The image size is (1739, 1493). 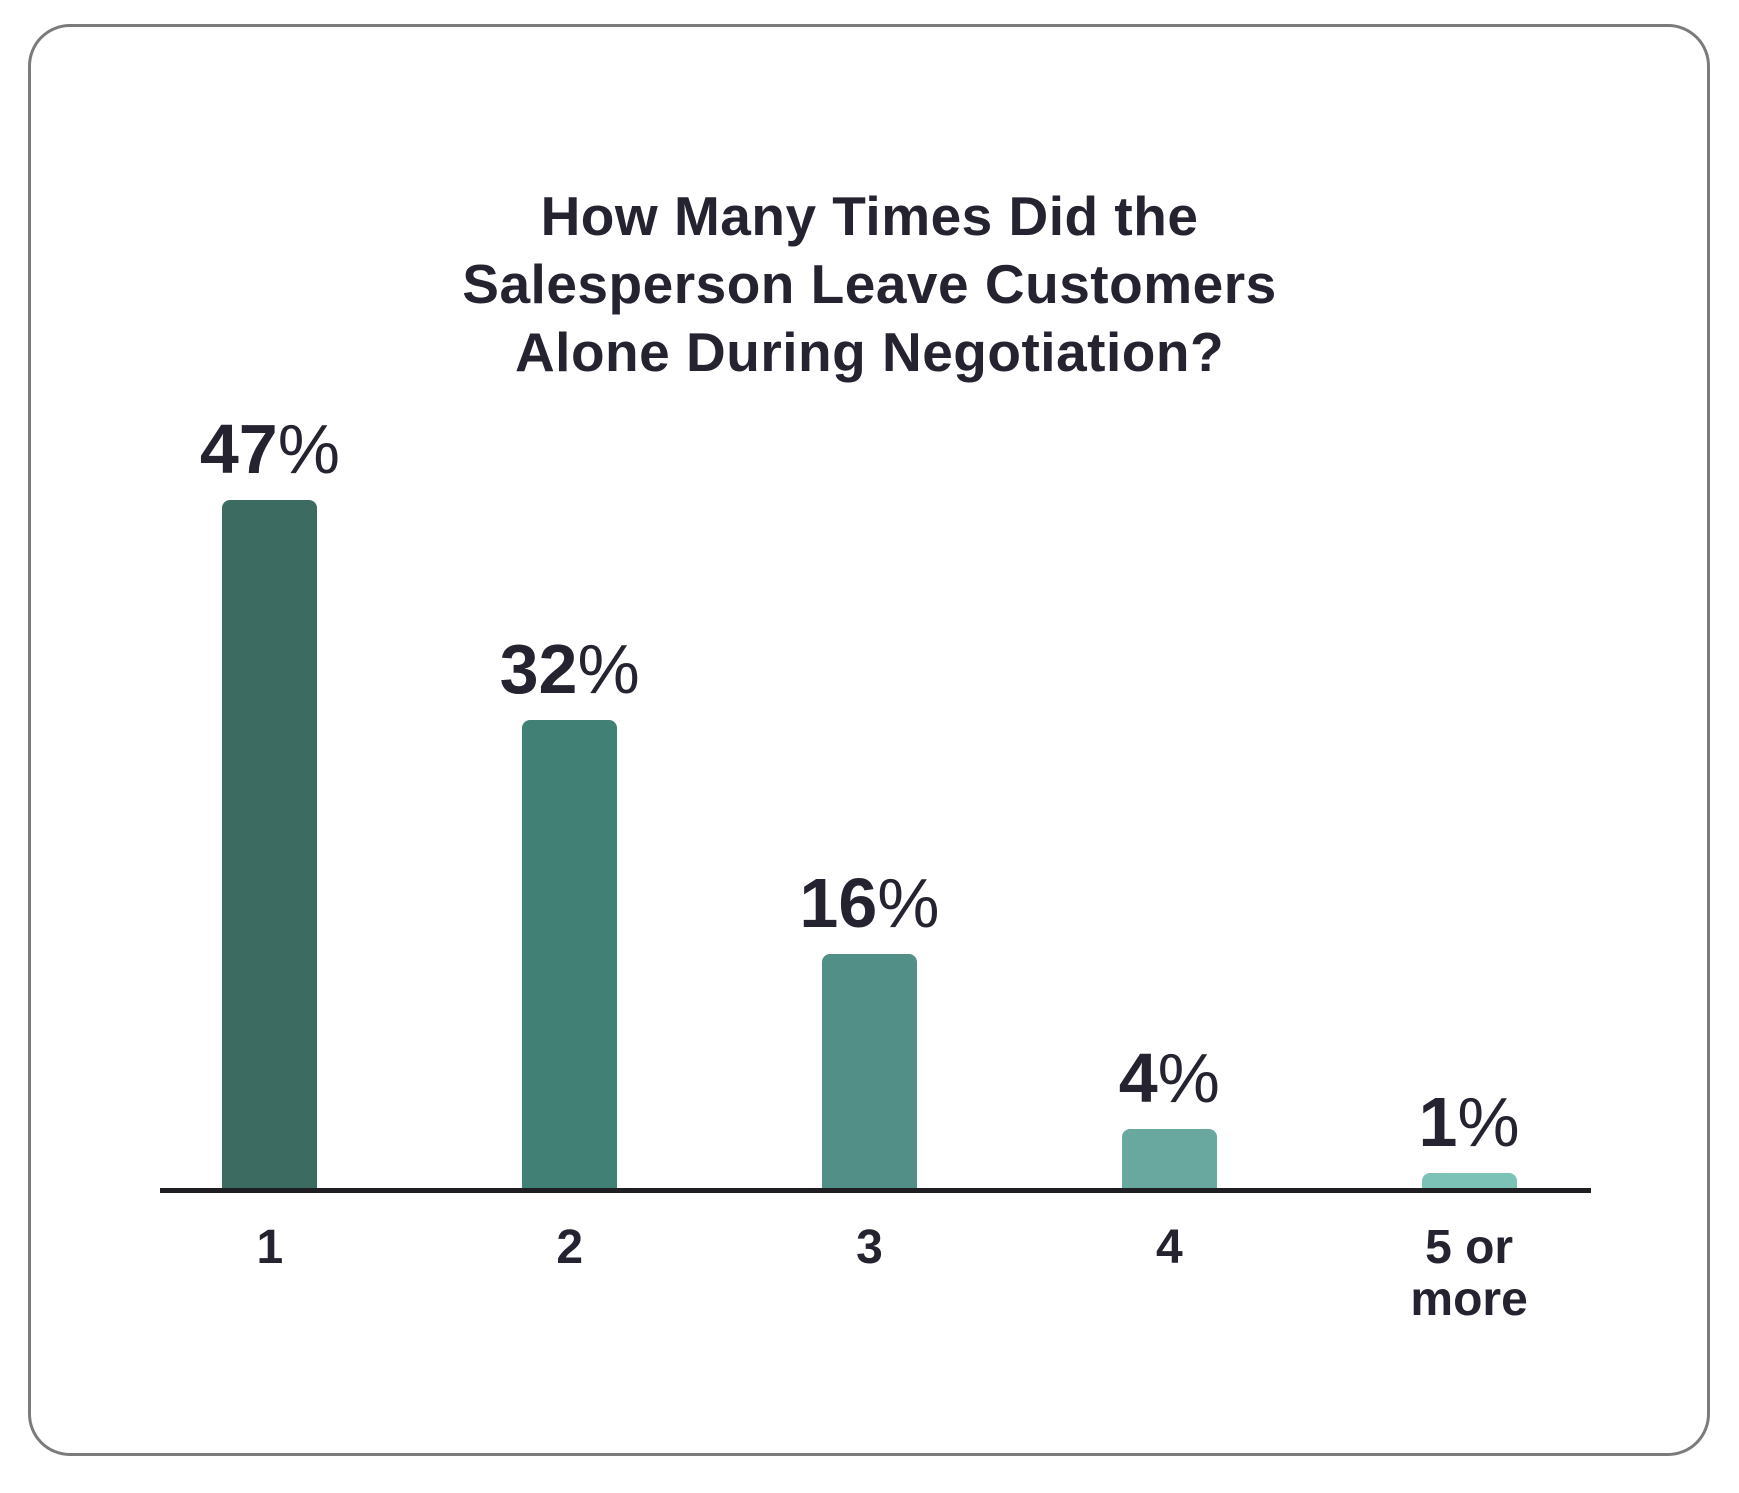 I want to click on bar-value-label: 47%, so click(x=270, y=449).